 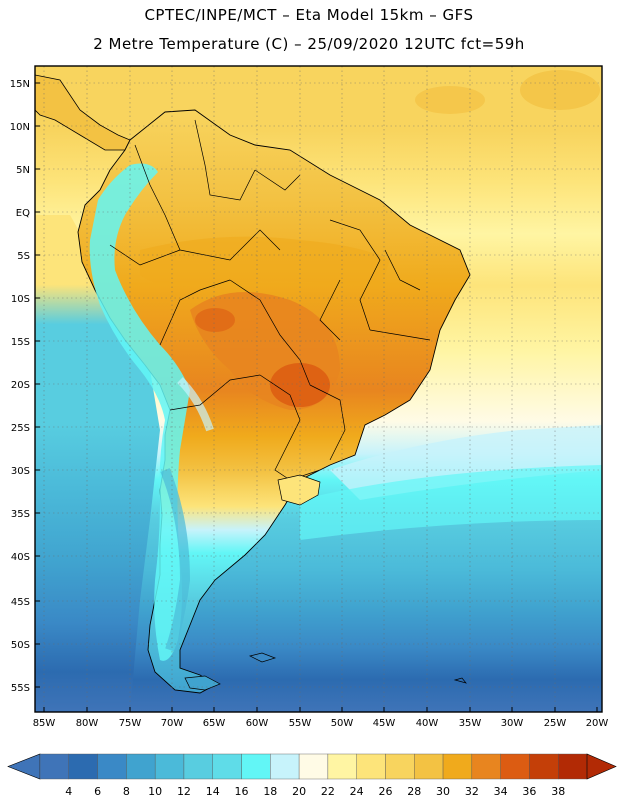 I want to click on lat-label: 20S, so click(x=20, y=385).